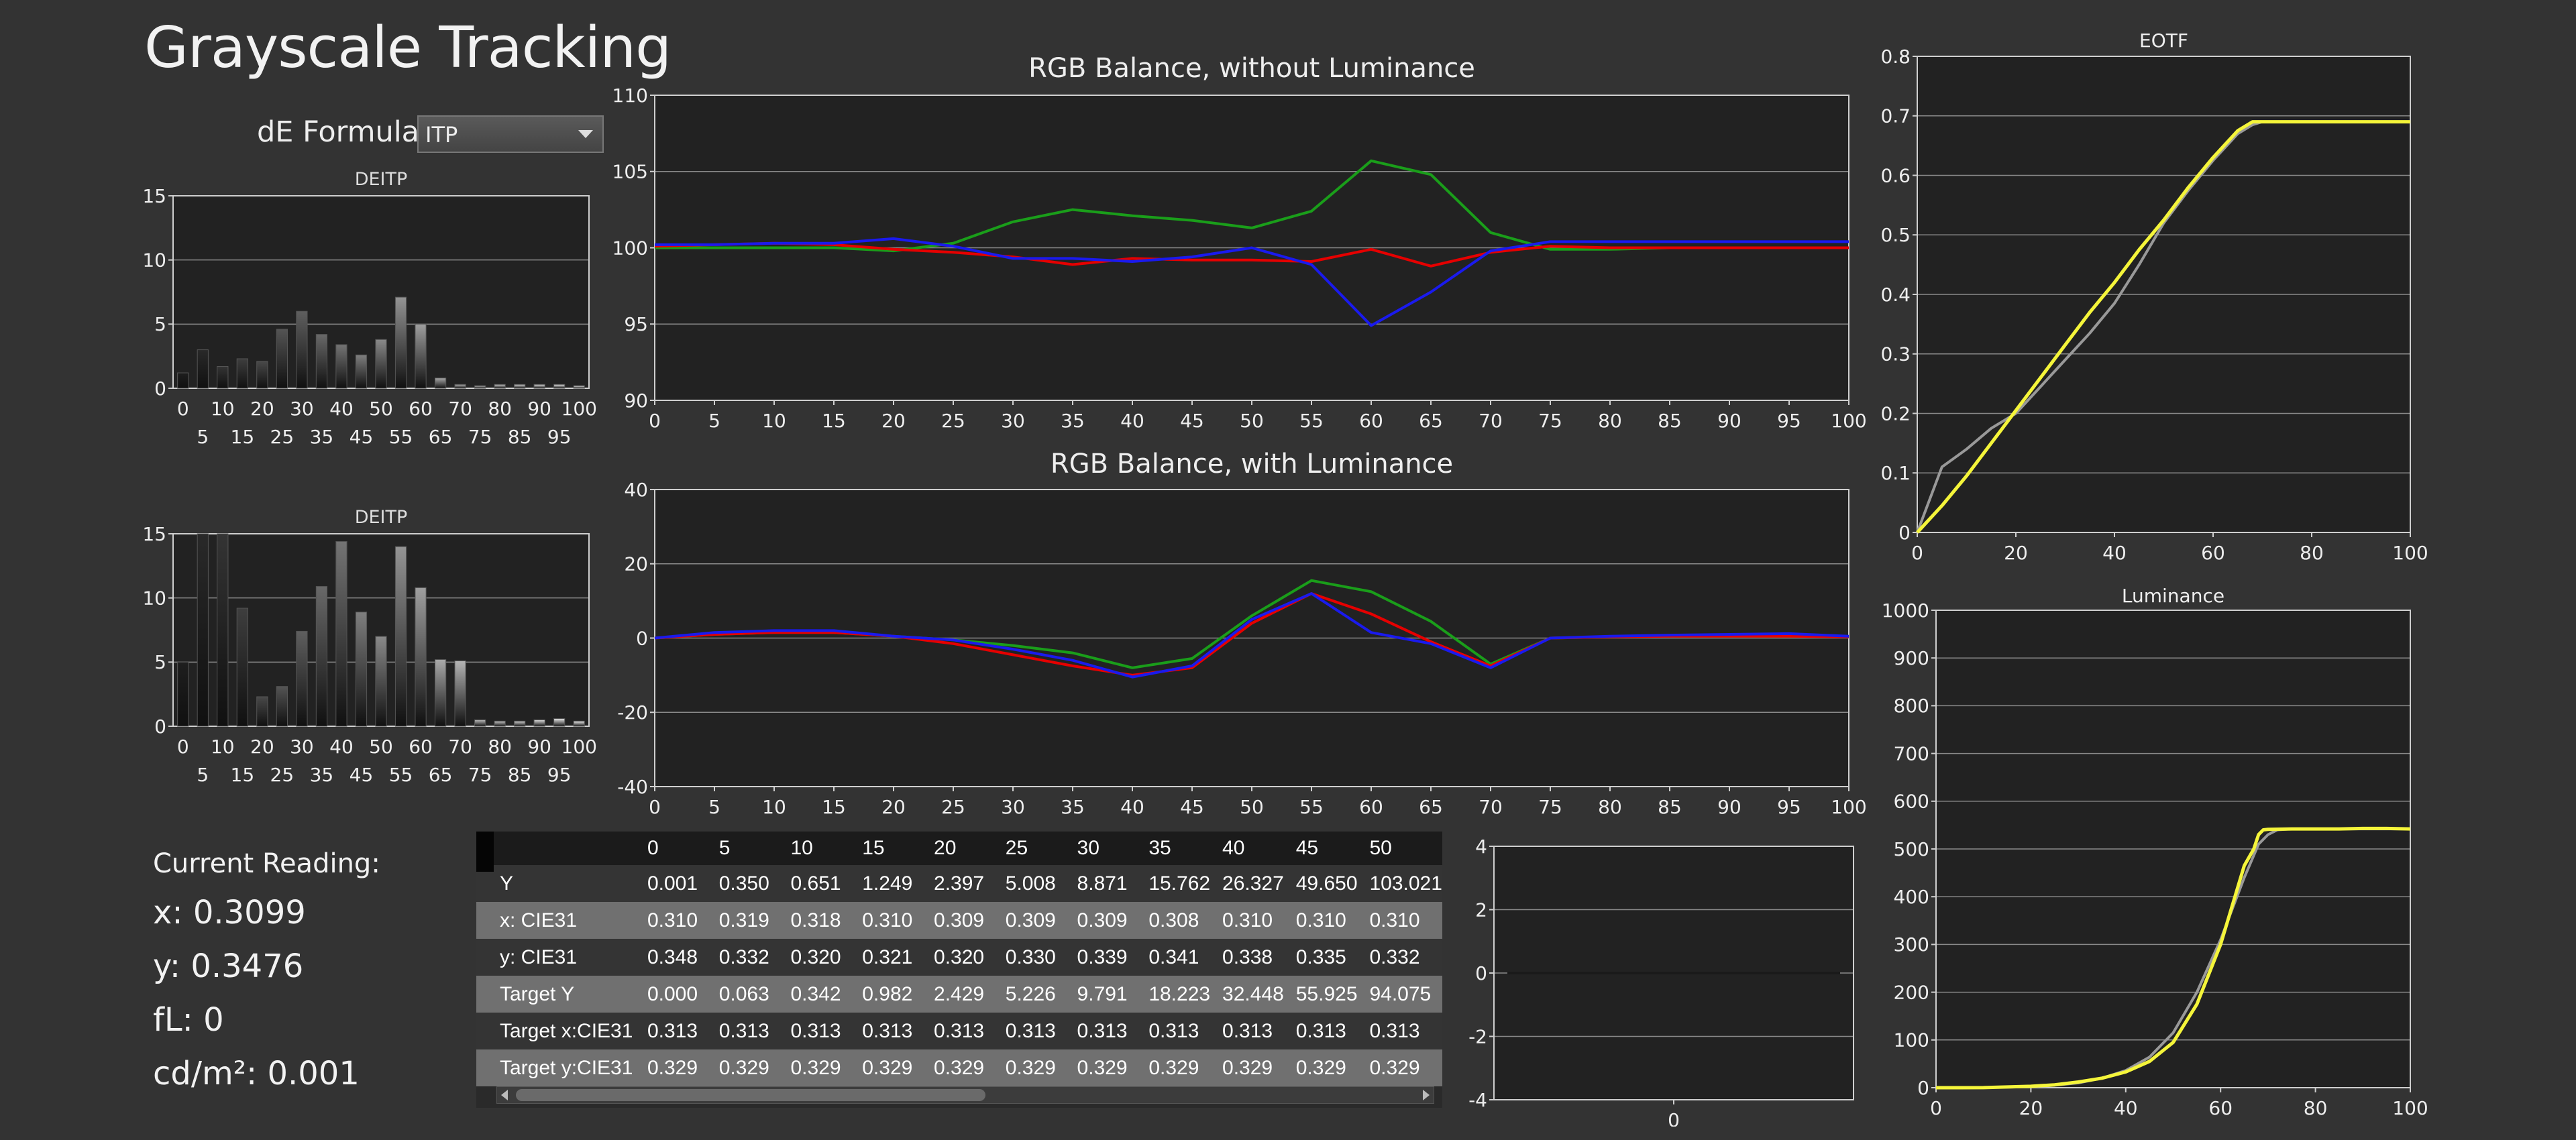 This screenshot has width=2576, height=1140. Describe the element at coordinates (890, 848) in the screenshot. I see `table-column-header: 15` at that location.